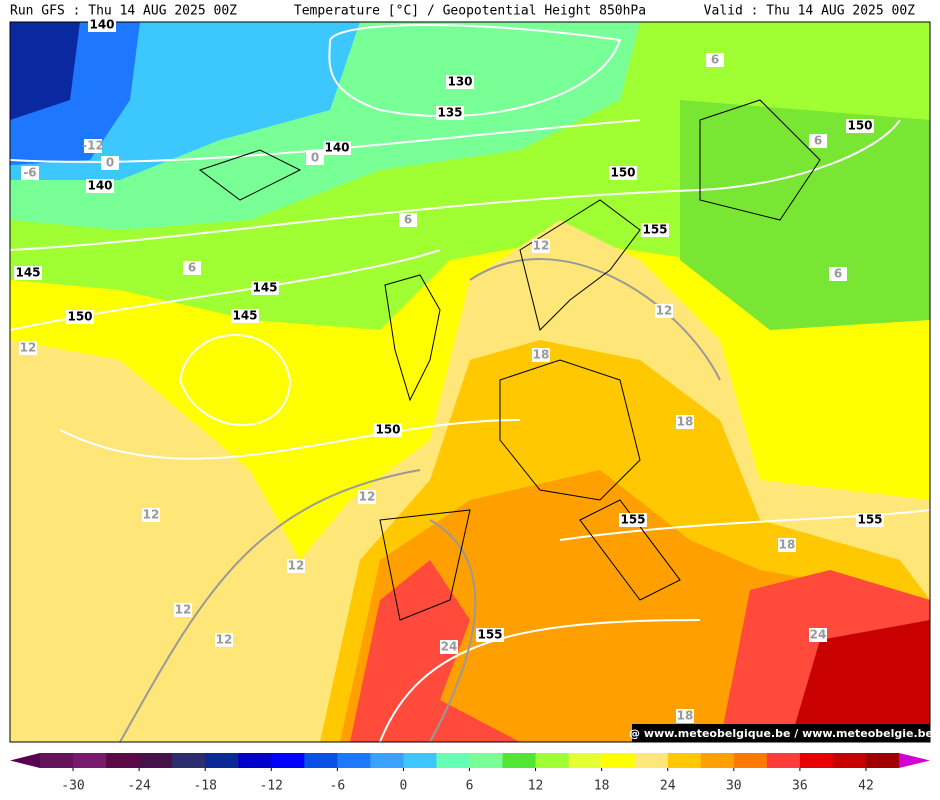  I want to click on colorbar-tick-label: 12, so click(536, 786).